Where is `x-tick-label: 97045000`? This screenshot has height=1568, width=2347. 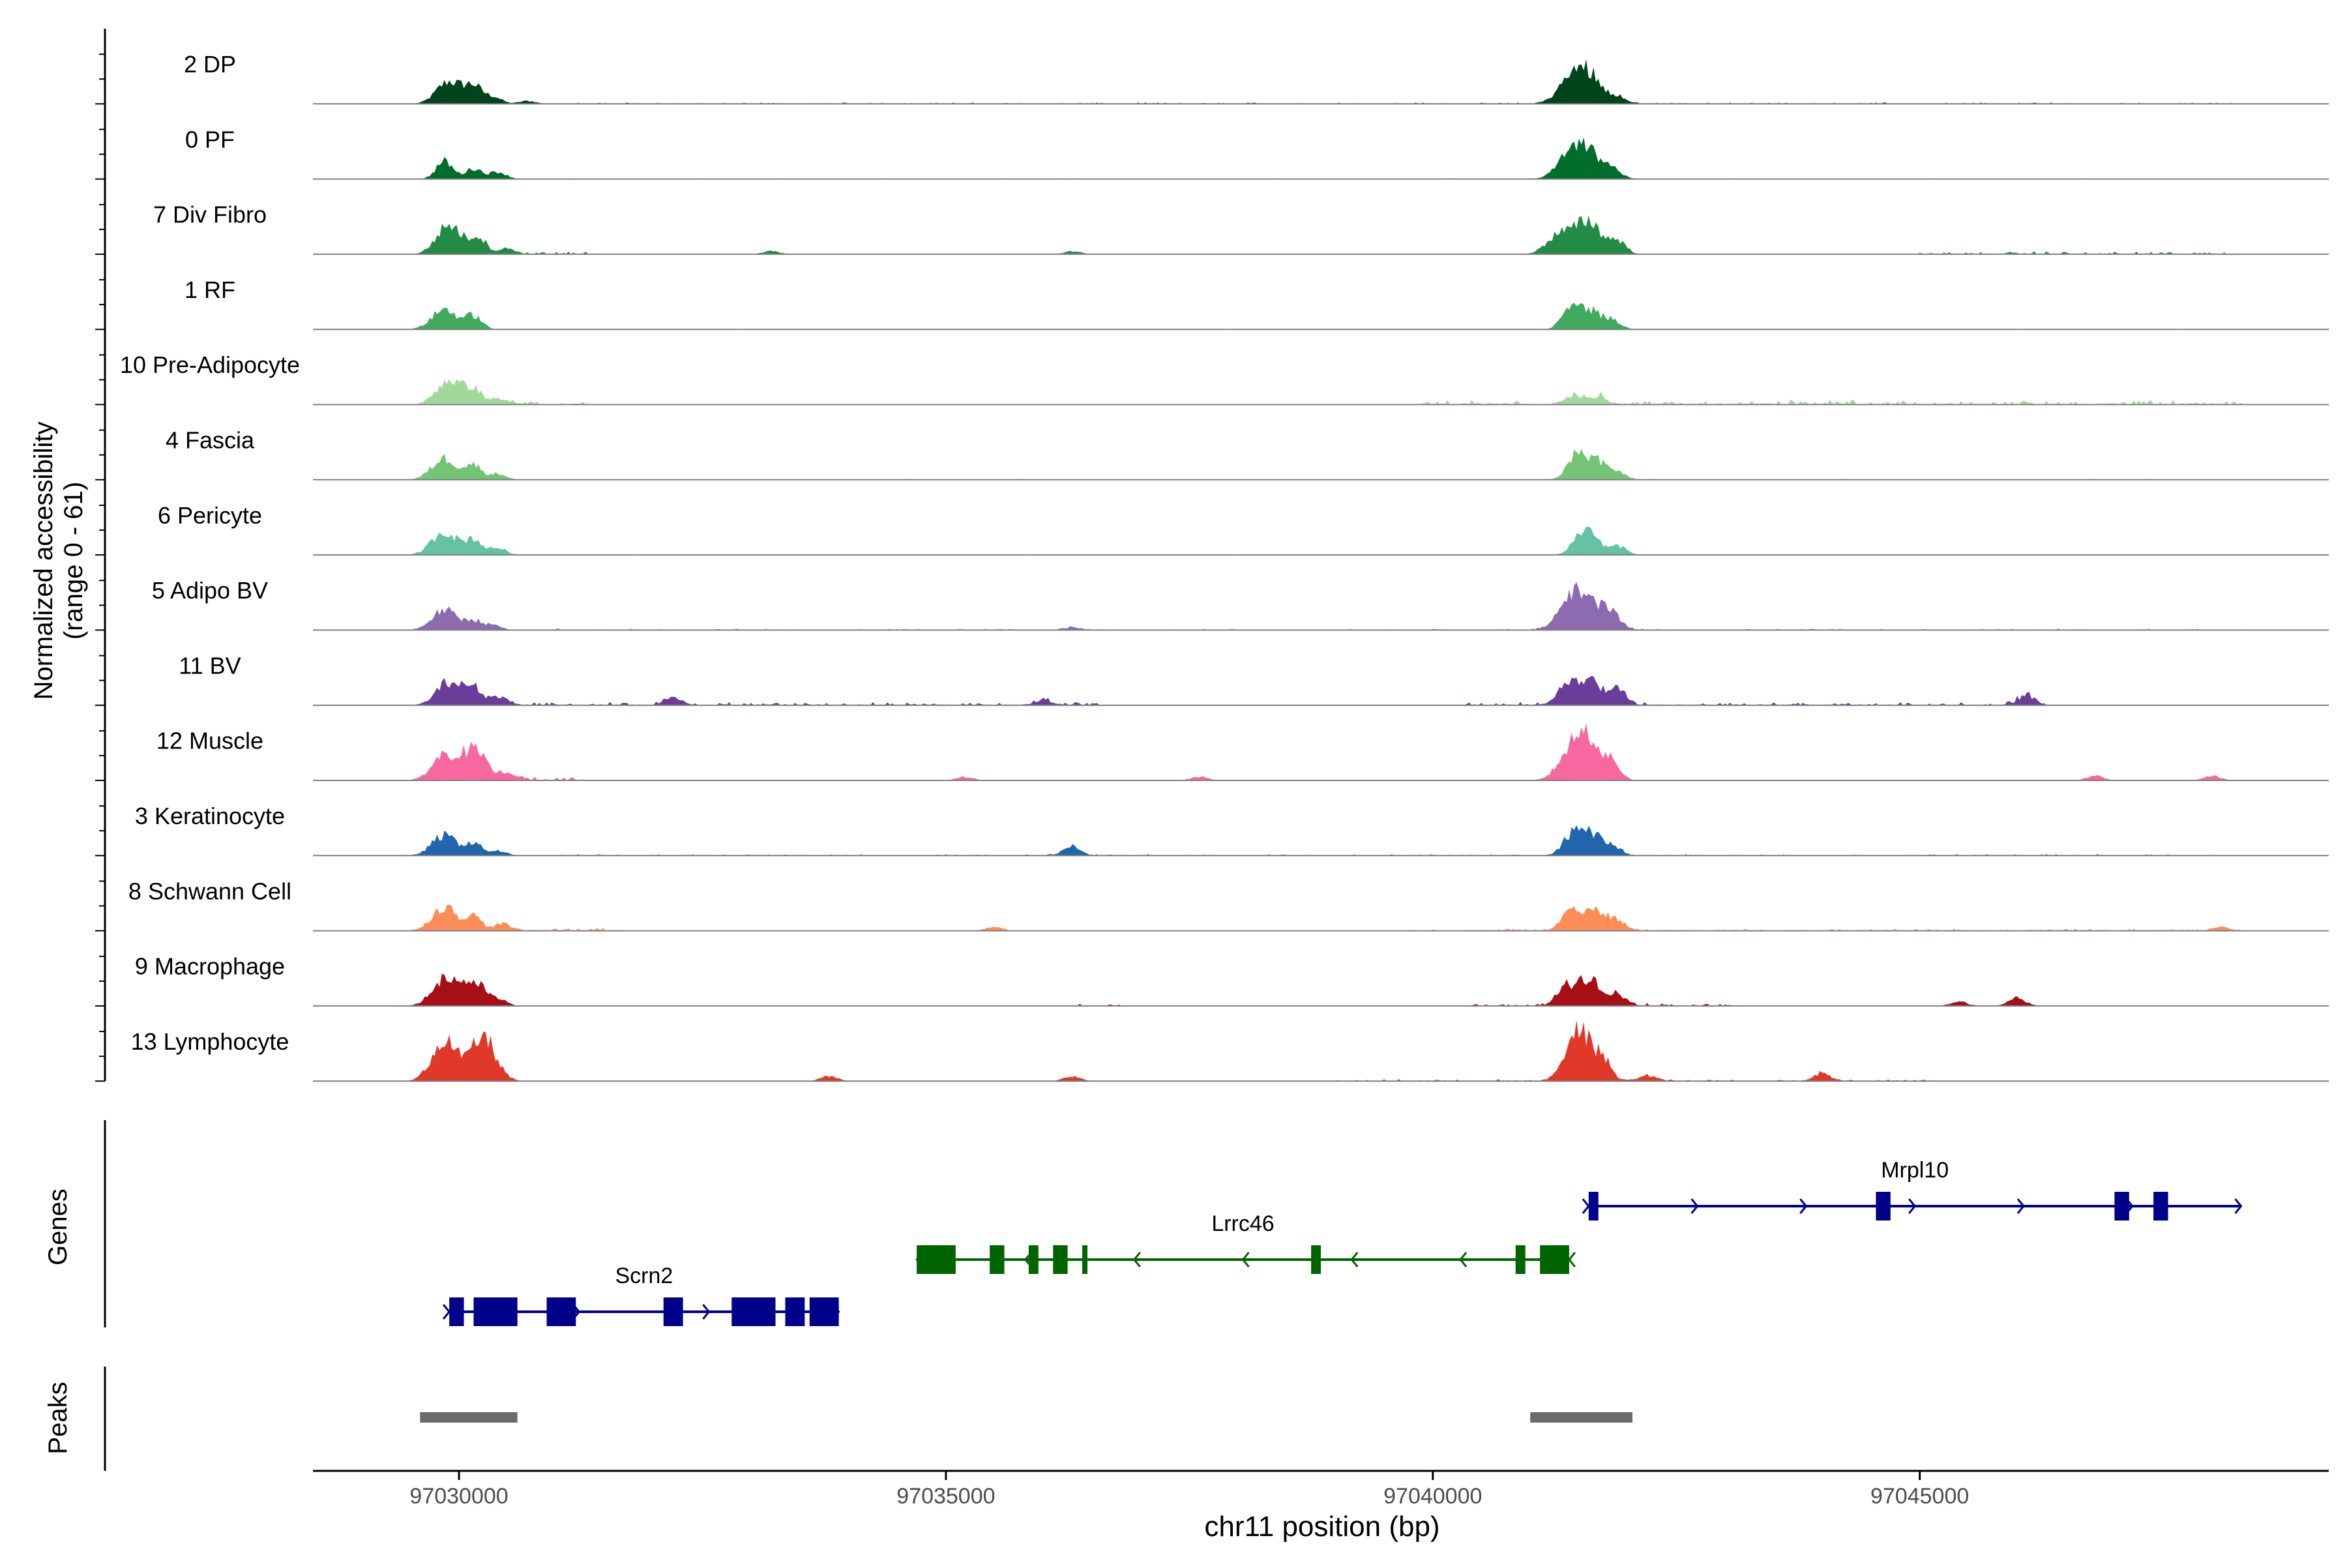 x-tick-label: 97045000 is located at coordinates (1919, 1497).